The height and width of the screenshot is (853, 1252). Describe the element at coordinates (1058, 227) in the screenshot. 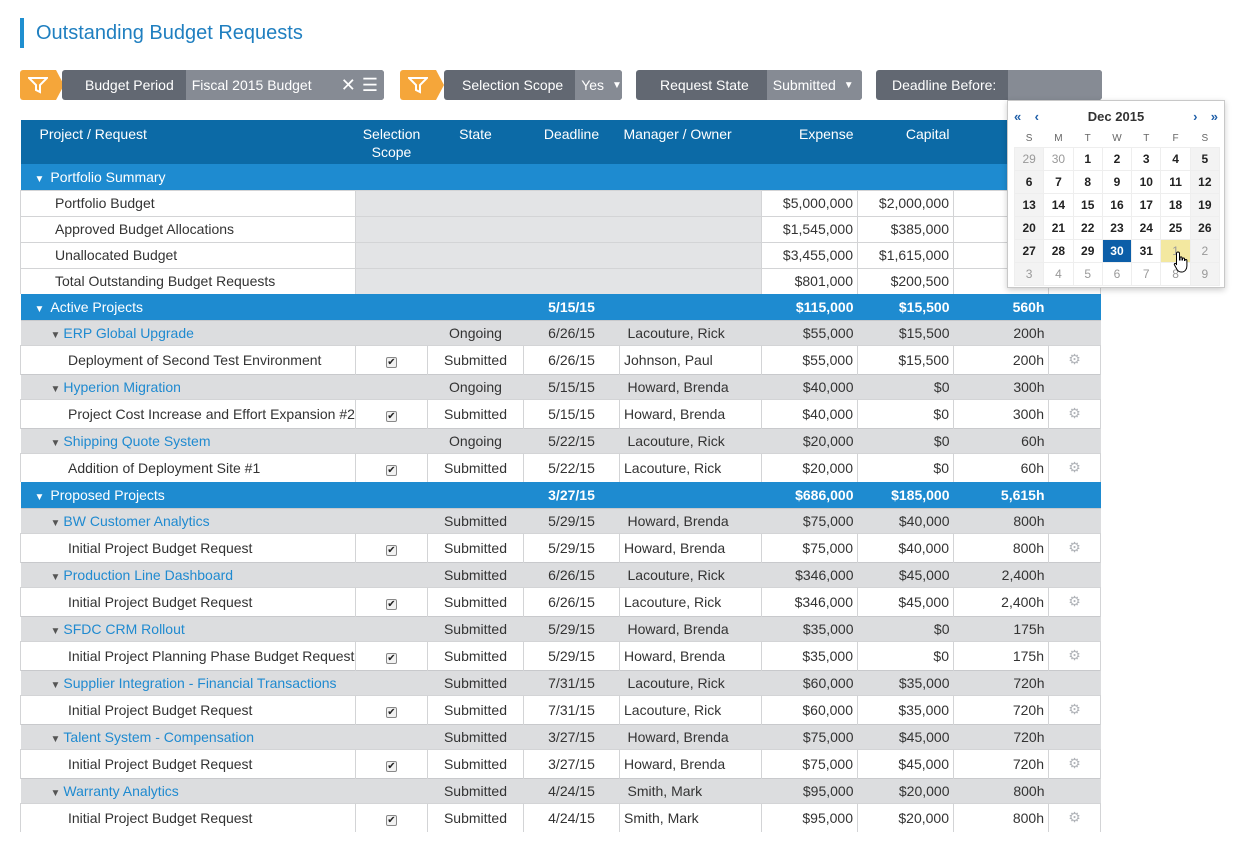

I see `calendar-day: 21` at that location.